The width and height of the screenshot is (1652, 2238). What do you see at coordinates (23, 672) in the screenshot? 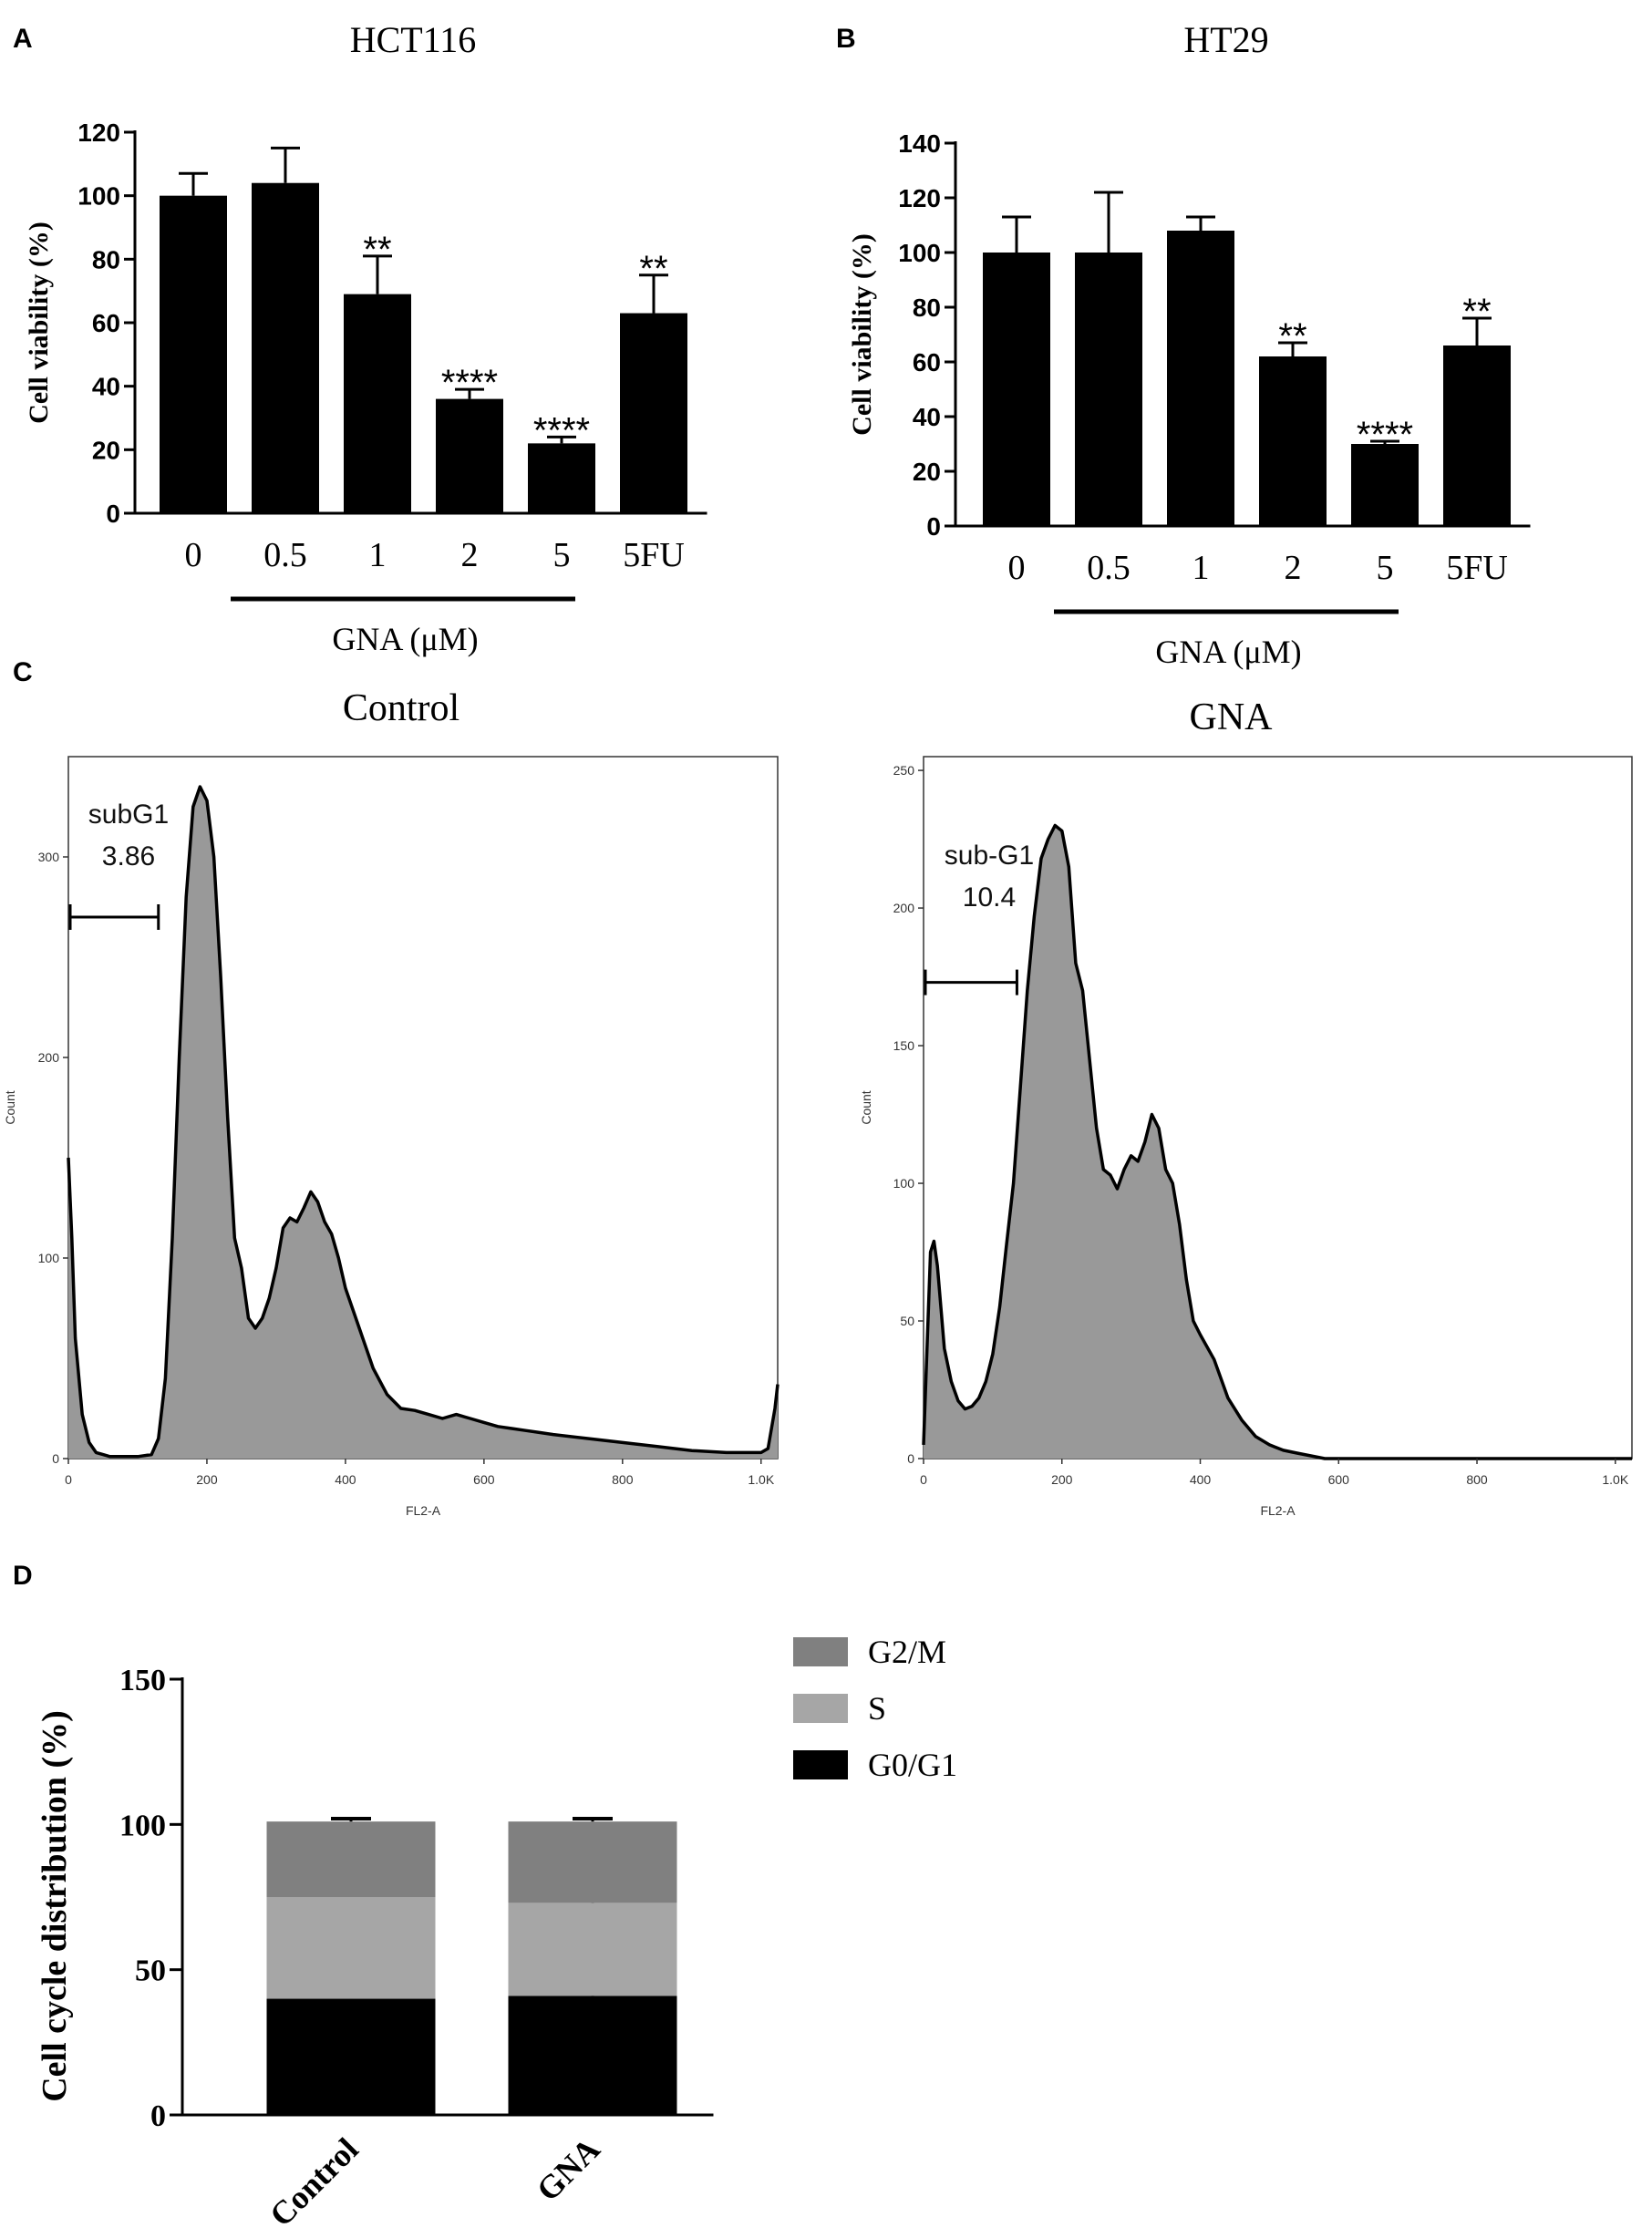
I see `panel-letter-c: C` at bounding box center [23, 672].